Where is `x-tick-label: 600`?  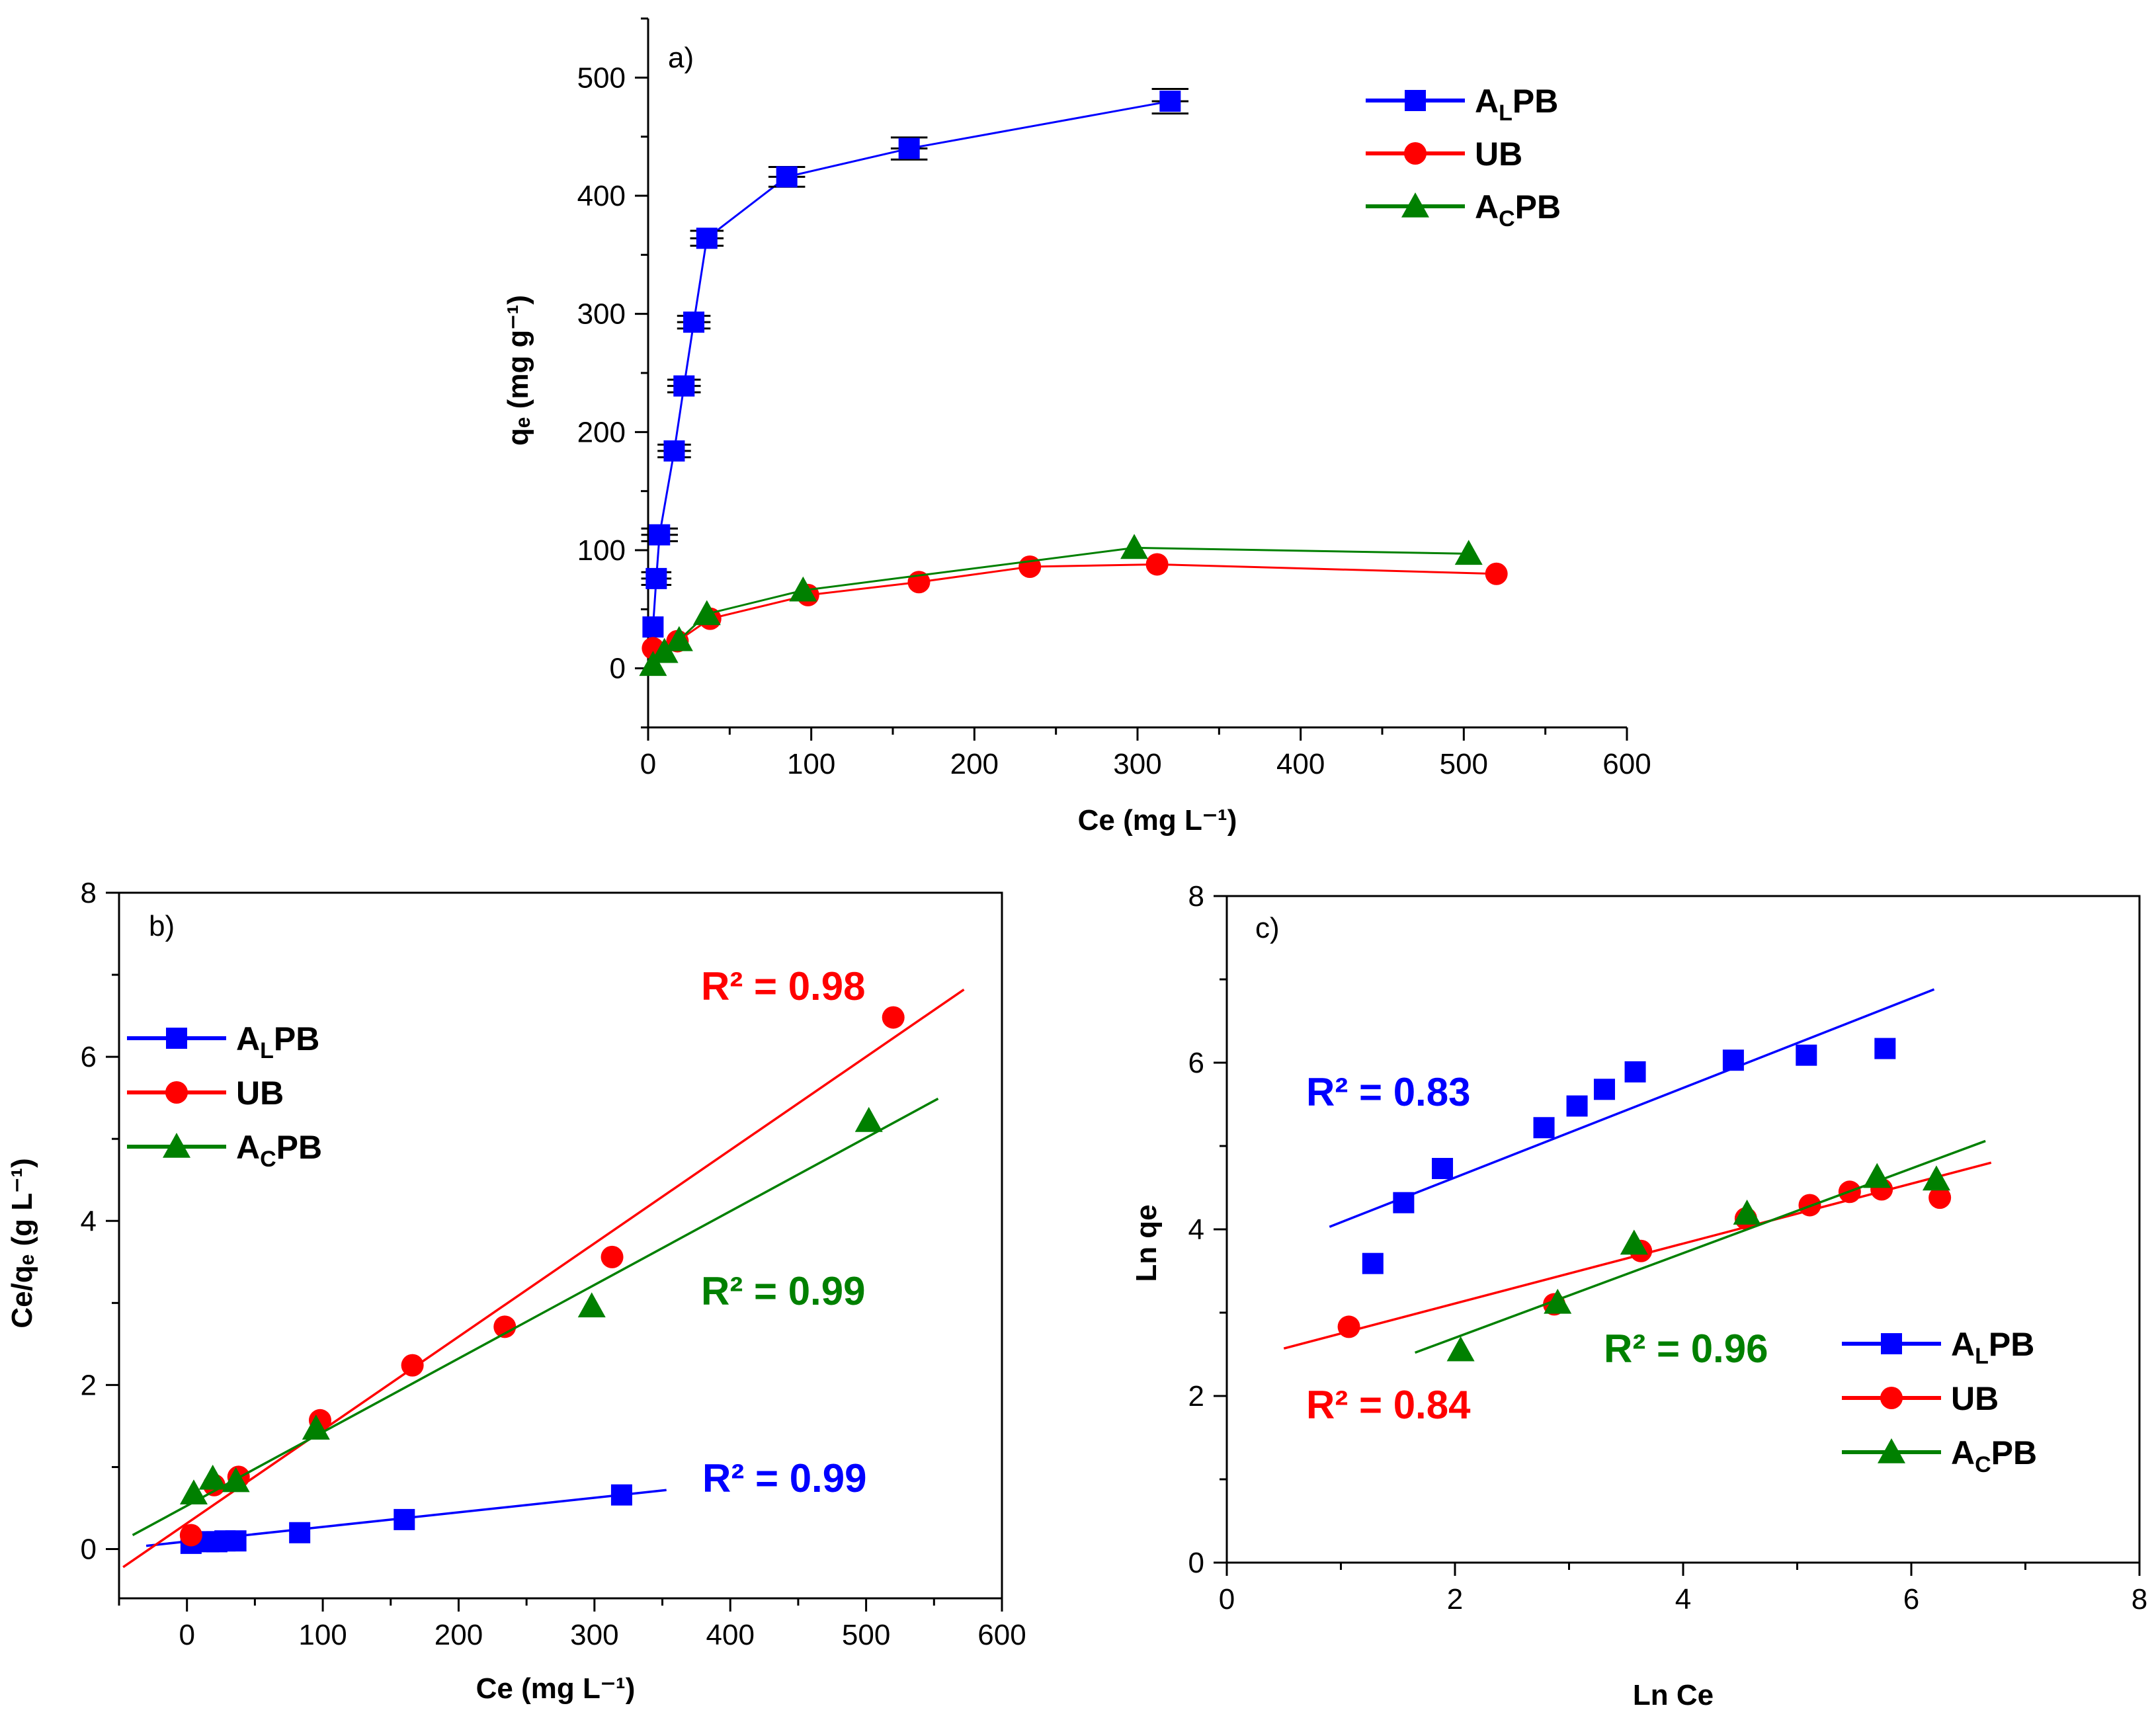 x-tick-label: 600 is located at coordinates (1001, 1635).